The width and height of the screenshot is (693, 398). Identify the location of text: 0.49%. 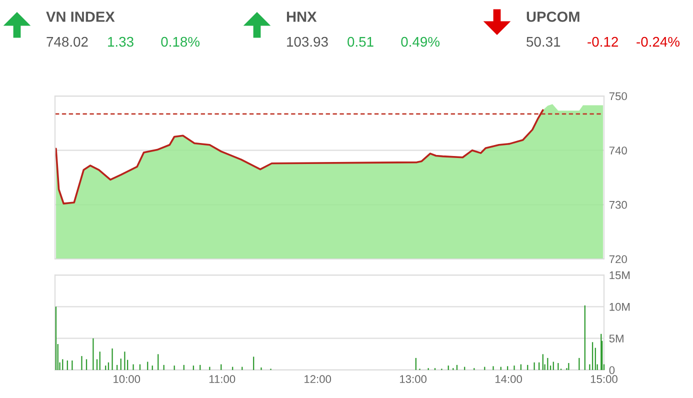
(420, 41).